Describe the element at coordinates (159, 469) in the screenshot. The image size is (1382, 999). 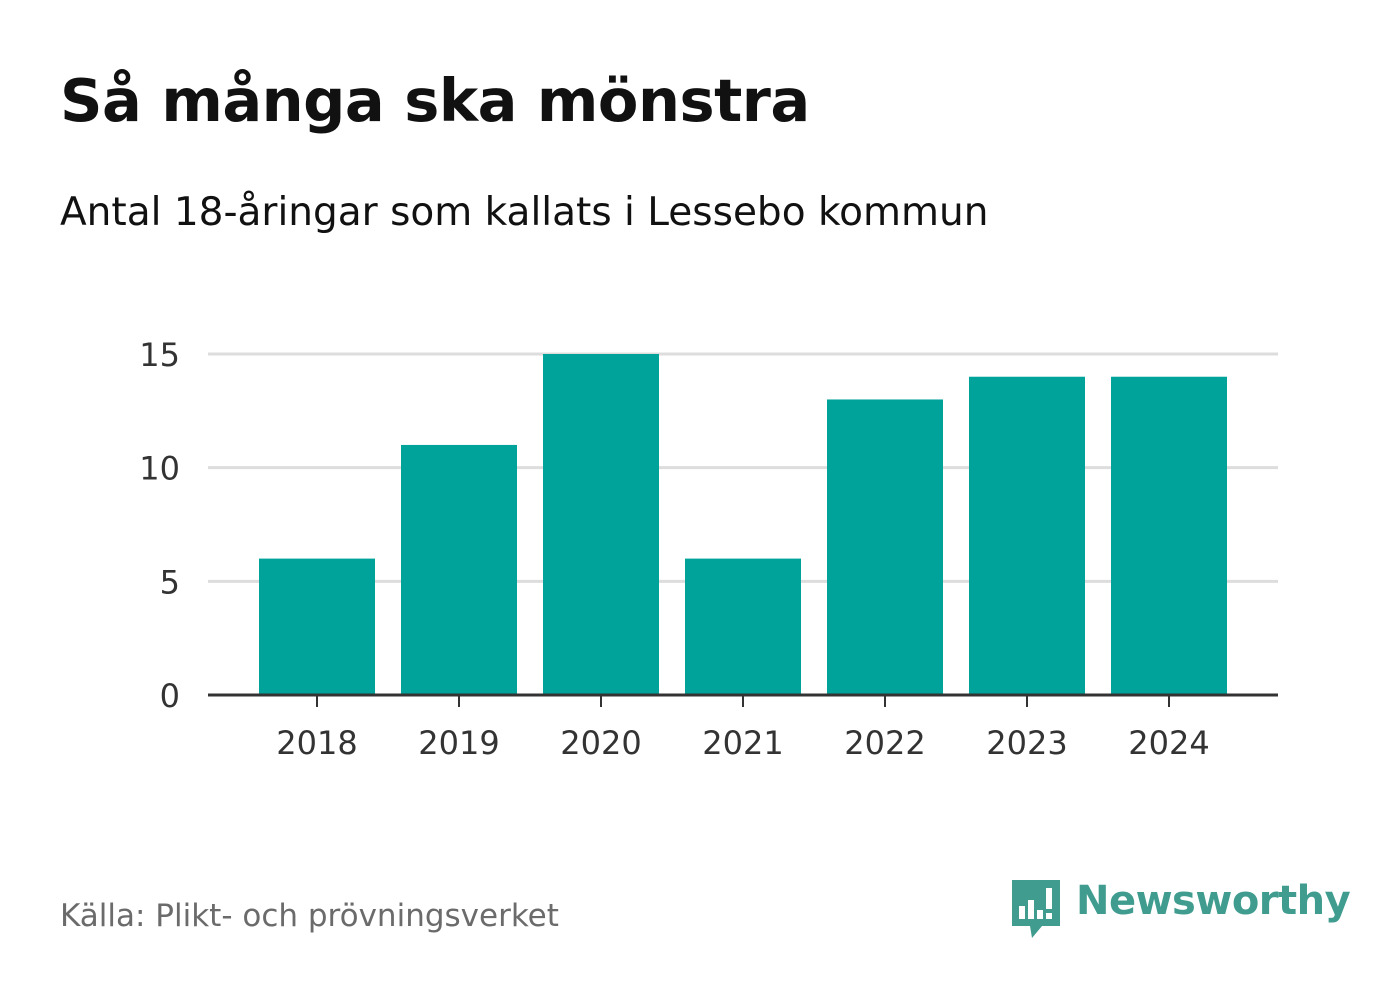
I see `y-tick-label: 10` at that location.